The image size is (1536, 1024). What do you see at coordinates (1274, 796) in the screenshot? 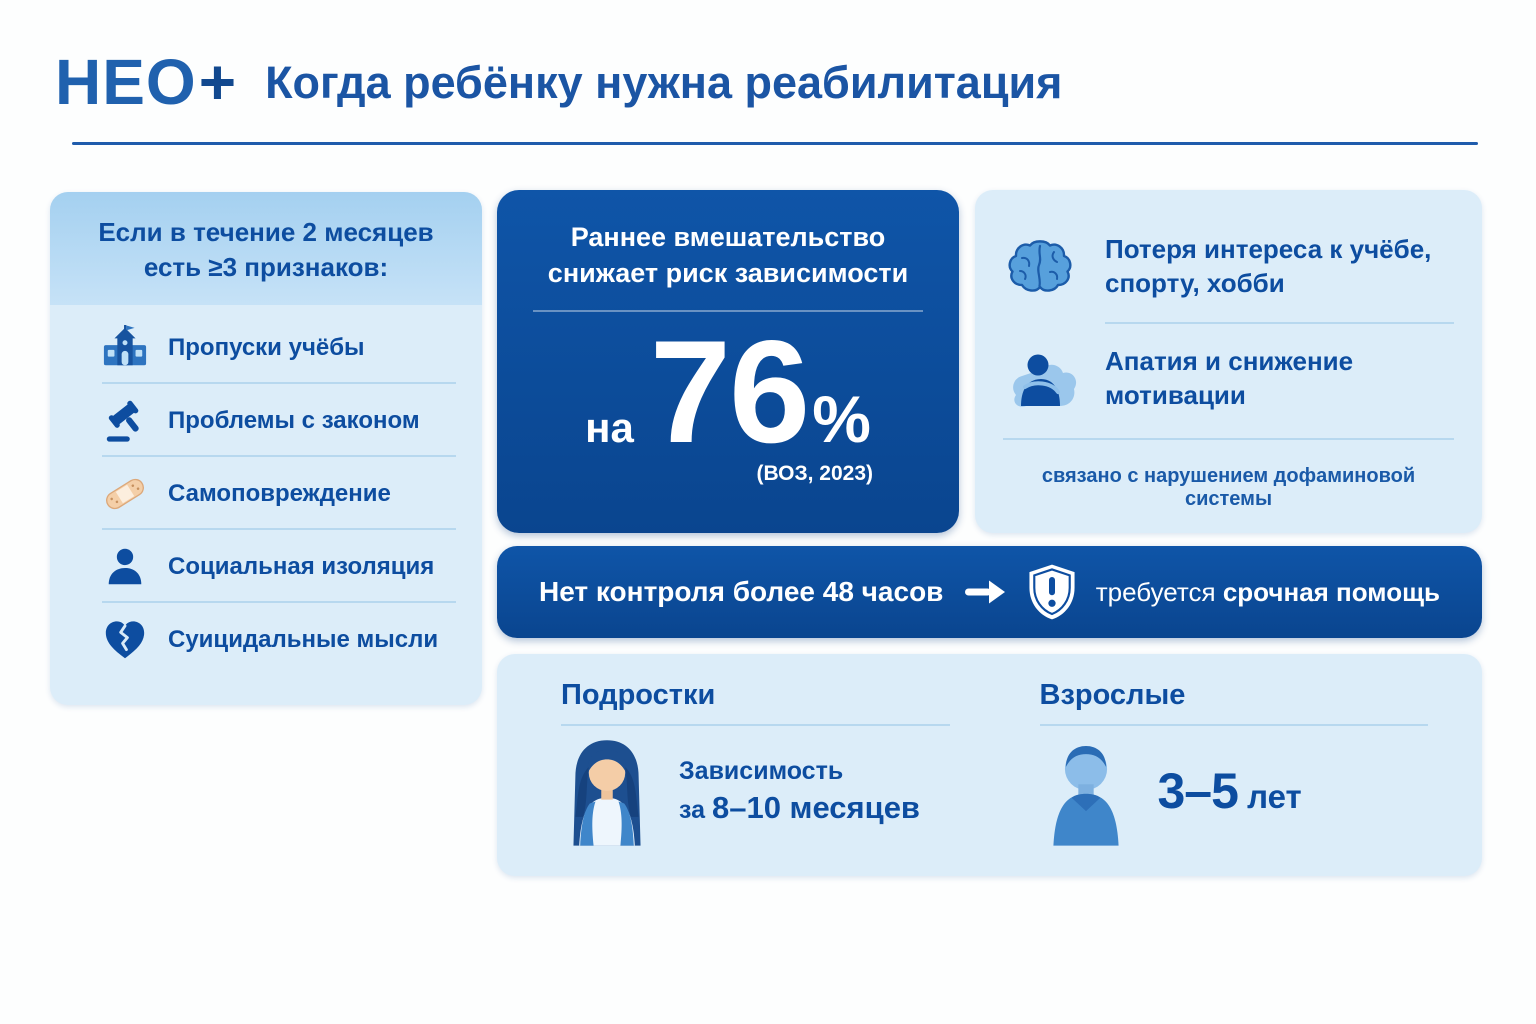
I see `adults-duration-unit: лет` at bounding box center [1274, 796].